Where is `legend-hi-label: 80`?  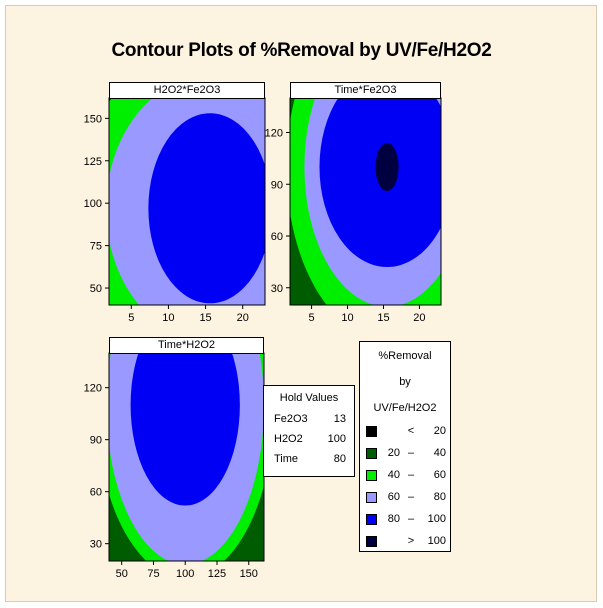 legend-hi-label: 80 is located at coordinates (439, 497).